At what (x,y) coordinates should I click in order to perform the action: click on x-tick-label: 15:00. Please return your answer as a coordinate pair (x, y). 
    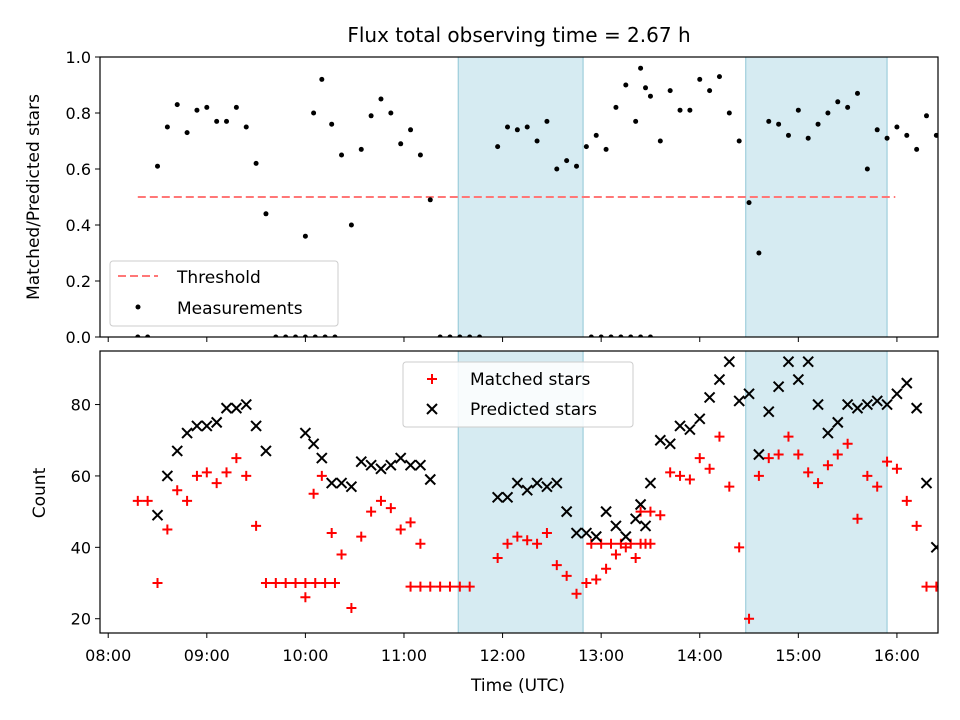
    Looking at the image, I should click on (798, 655).